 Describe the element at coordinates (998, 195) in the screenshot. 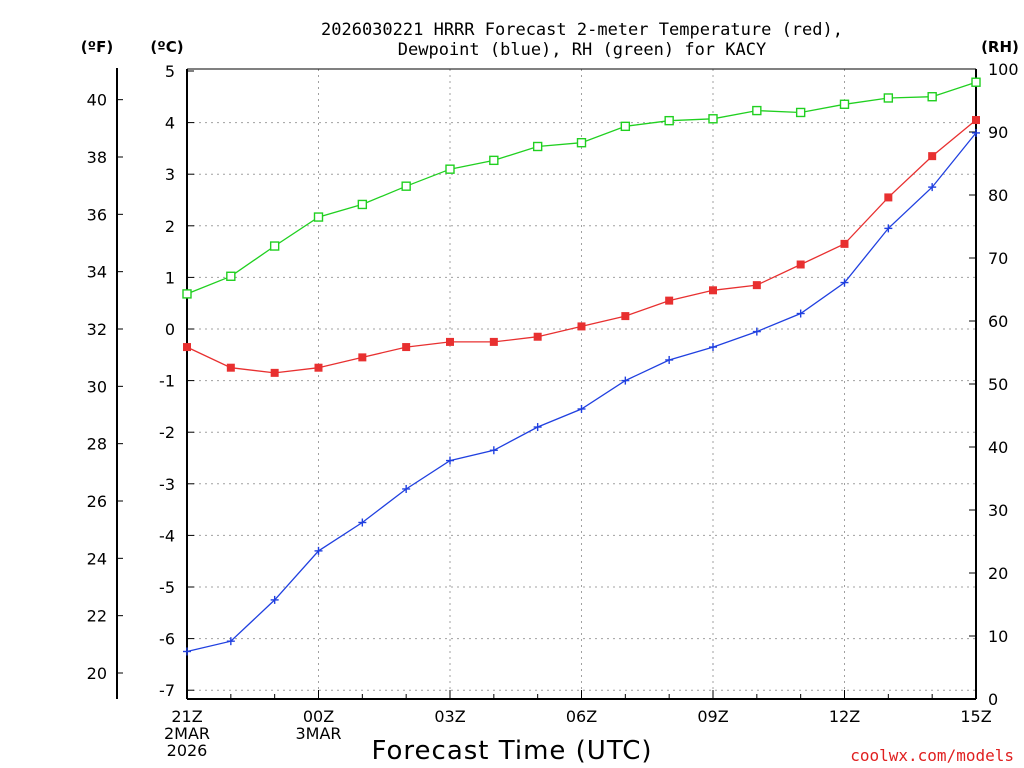

I see `rh-tick-label: 80` at that location.